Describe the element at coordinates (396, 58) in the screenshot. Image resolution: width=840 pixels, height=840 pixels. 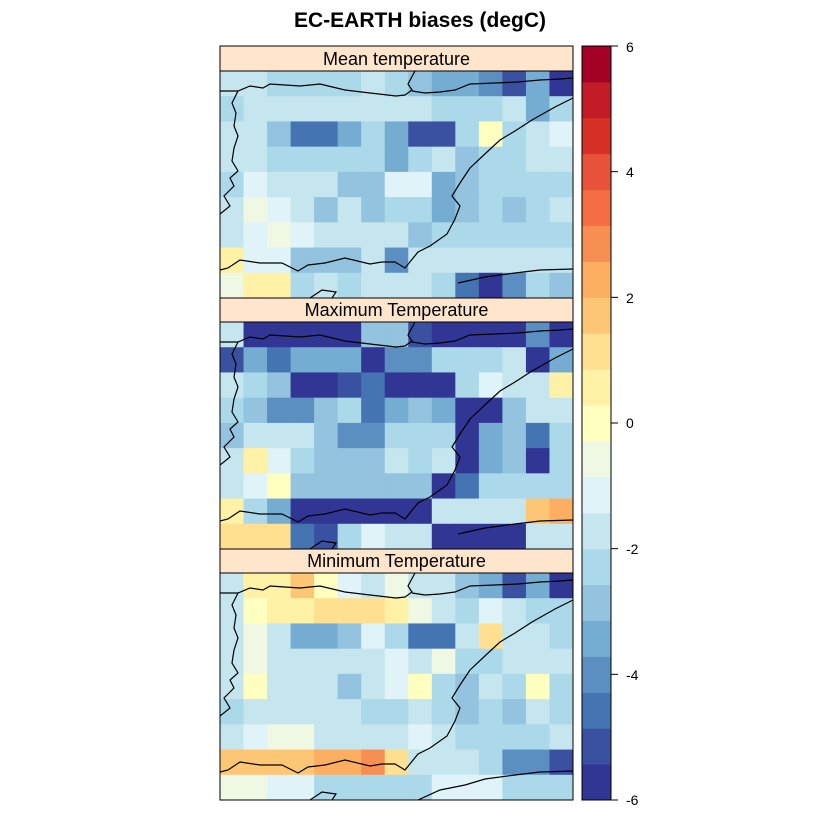
I see `panel-strip` at that location.